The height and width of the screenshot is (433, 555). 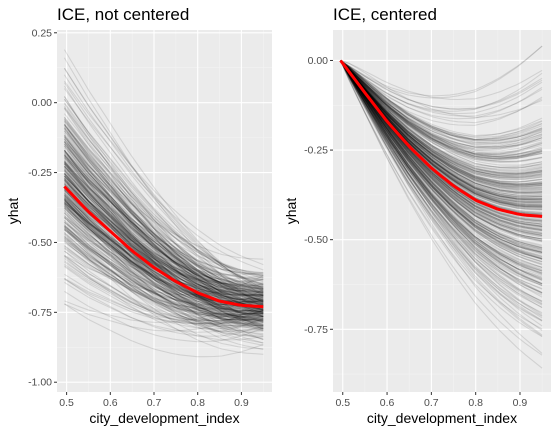 I want to click on x-tick-label: 0.6, so click(x=110, y=403).